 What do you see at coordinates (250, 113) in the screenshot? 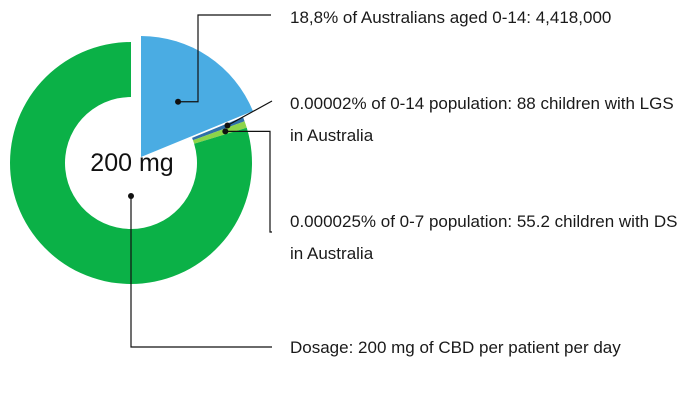
I see `leader-line-lgs` at bounding box center [250, 113].